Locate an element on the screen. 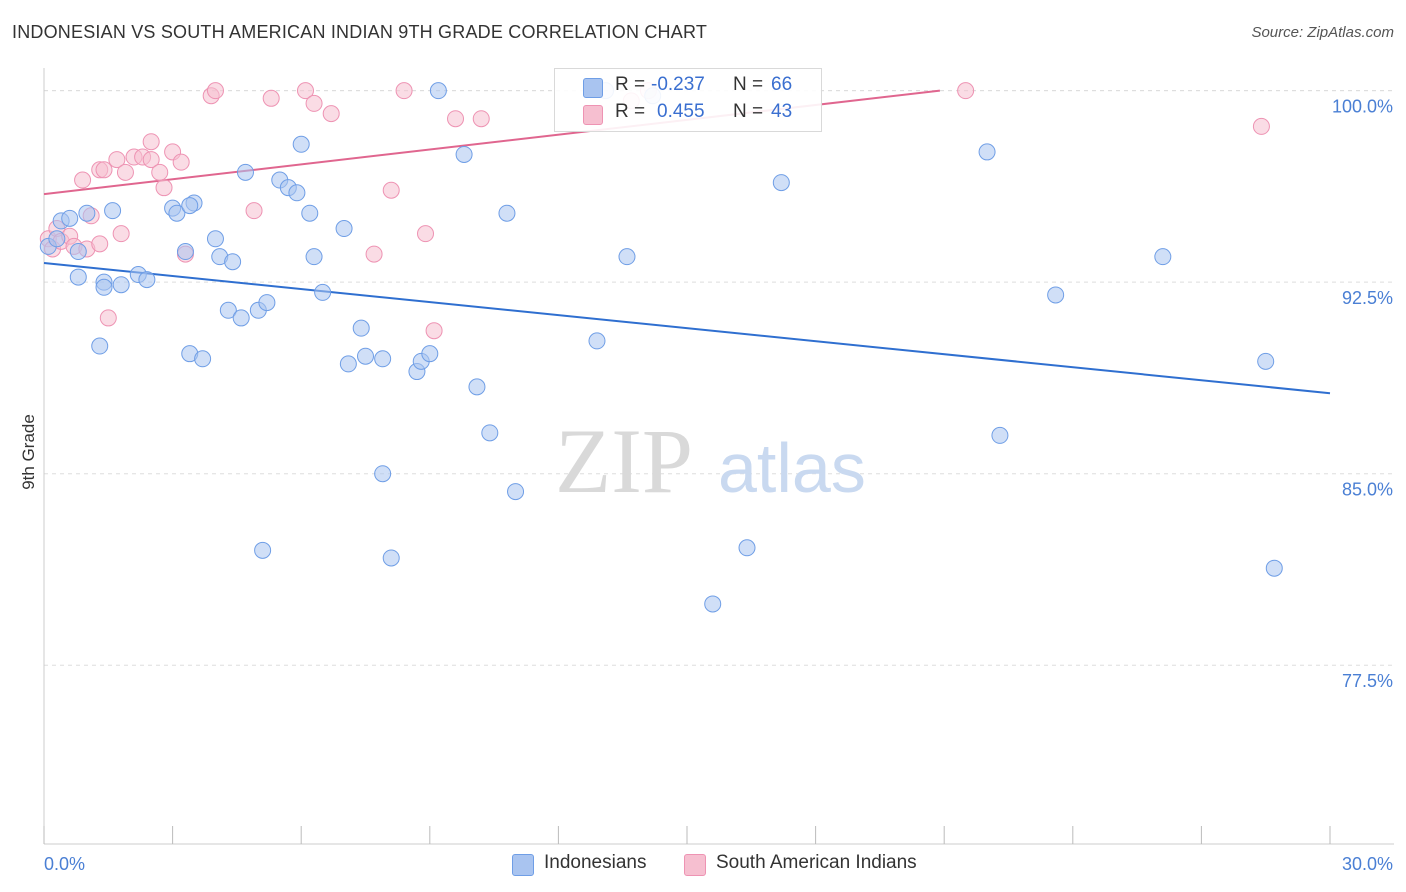 The height and width of the screenshot is (892, 1406). correlation-legend: R = -0.237 N = 66 R = 0.455 N = 43 is located at coordinates (688, 100).